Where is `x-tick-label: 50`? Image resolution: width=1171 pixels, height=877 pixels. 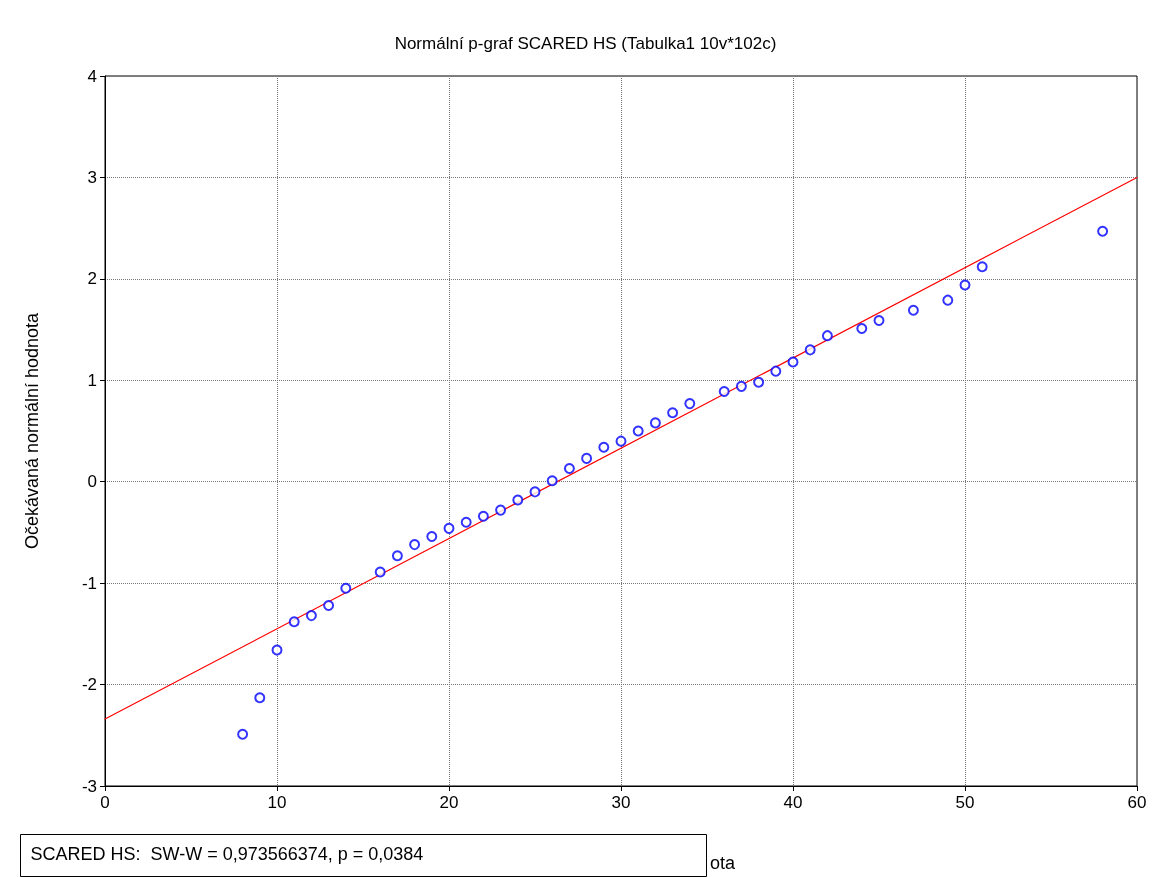
x-tick-label: 50 is located at coordinates (965, 802).